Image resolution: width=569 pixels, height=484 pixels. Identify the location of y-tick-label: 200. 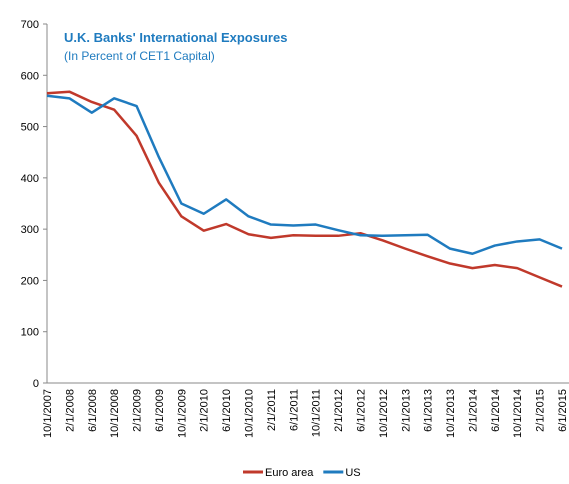
(30, 281).